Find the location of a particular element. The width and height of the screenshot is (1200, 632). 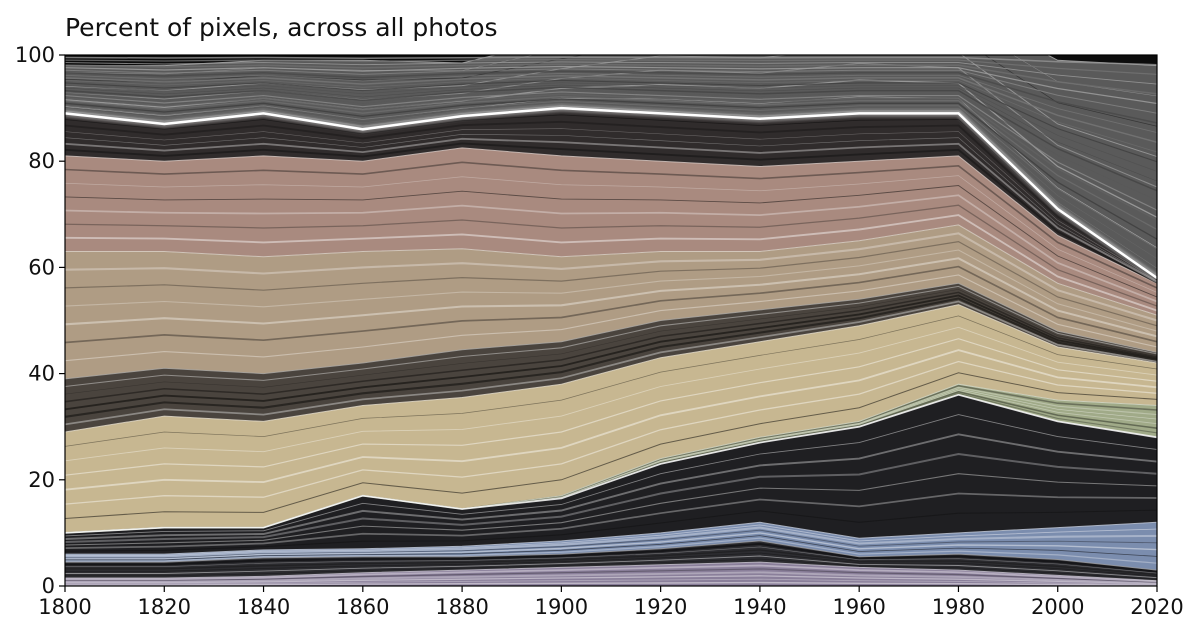

x-tick-label: 1800 is located at coordinates (64, 607).